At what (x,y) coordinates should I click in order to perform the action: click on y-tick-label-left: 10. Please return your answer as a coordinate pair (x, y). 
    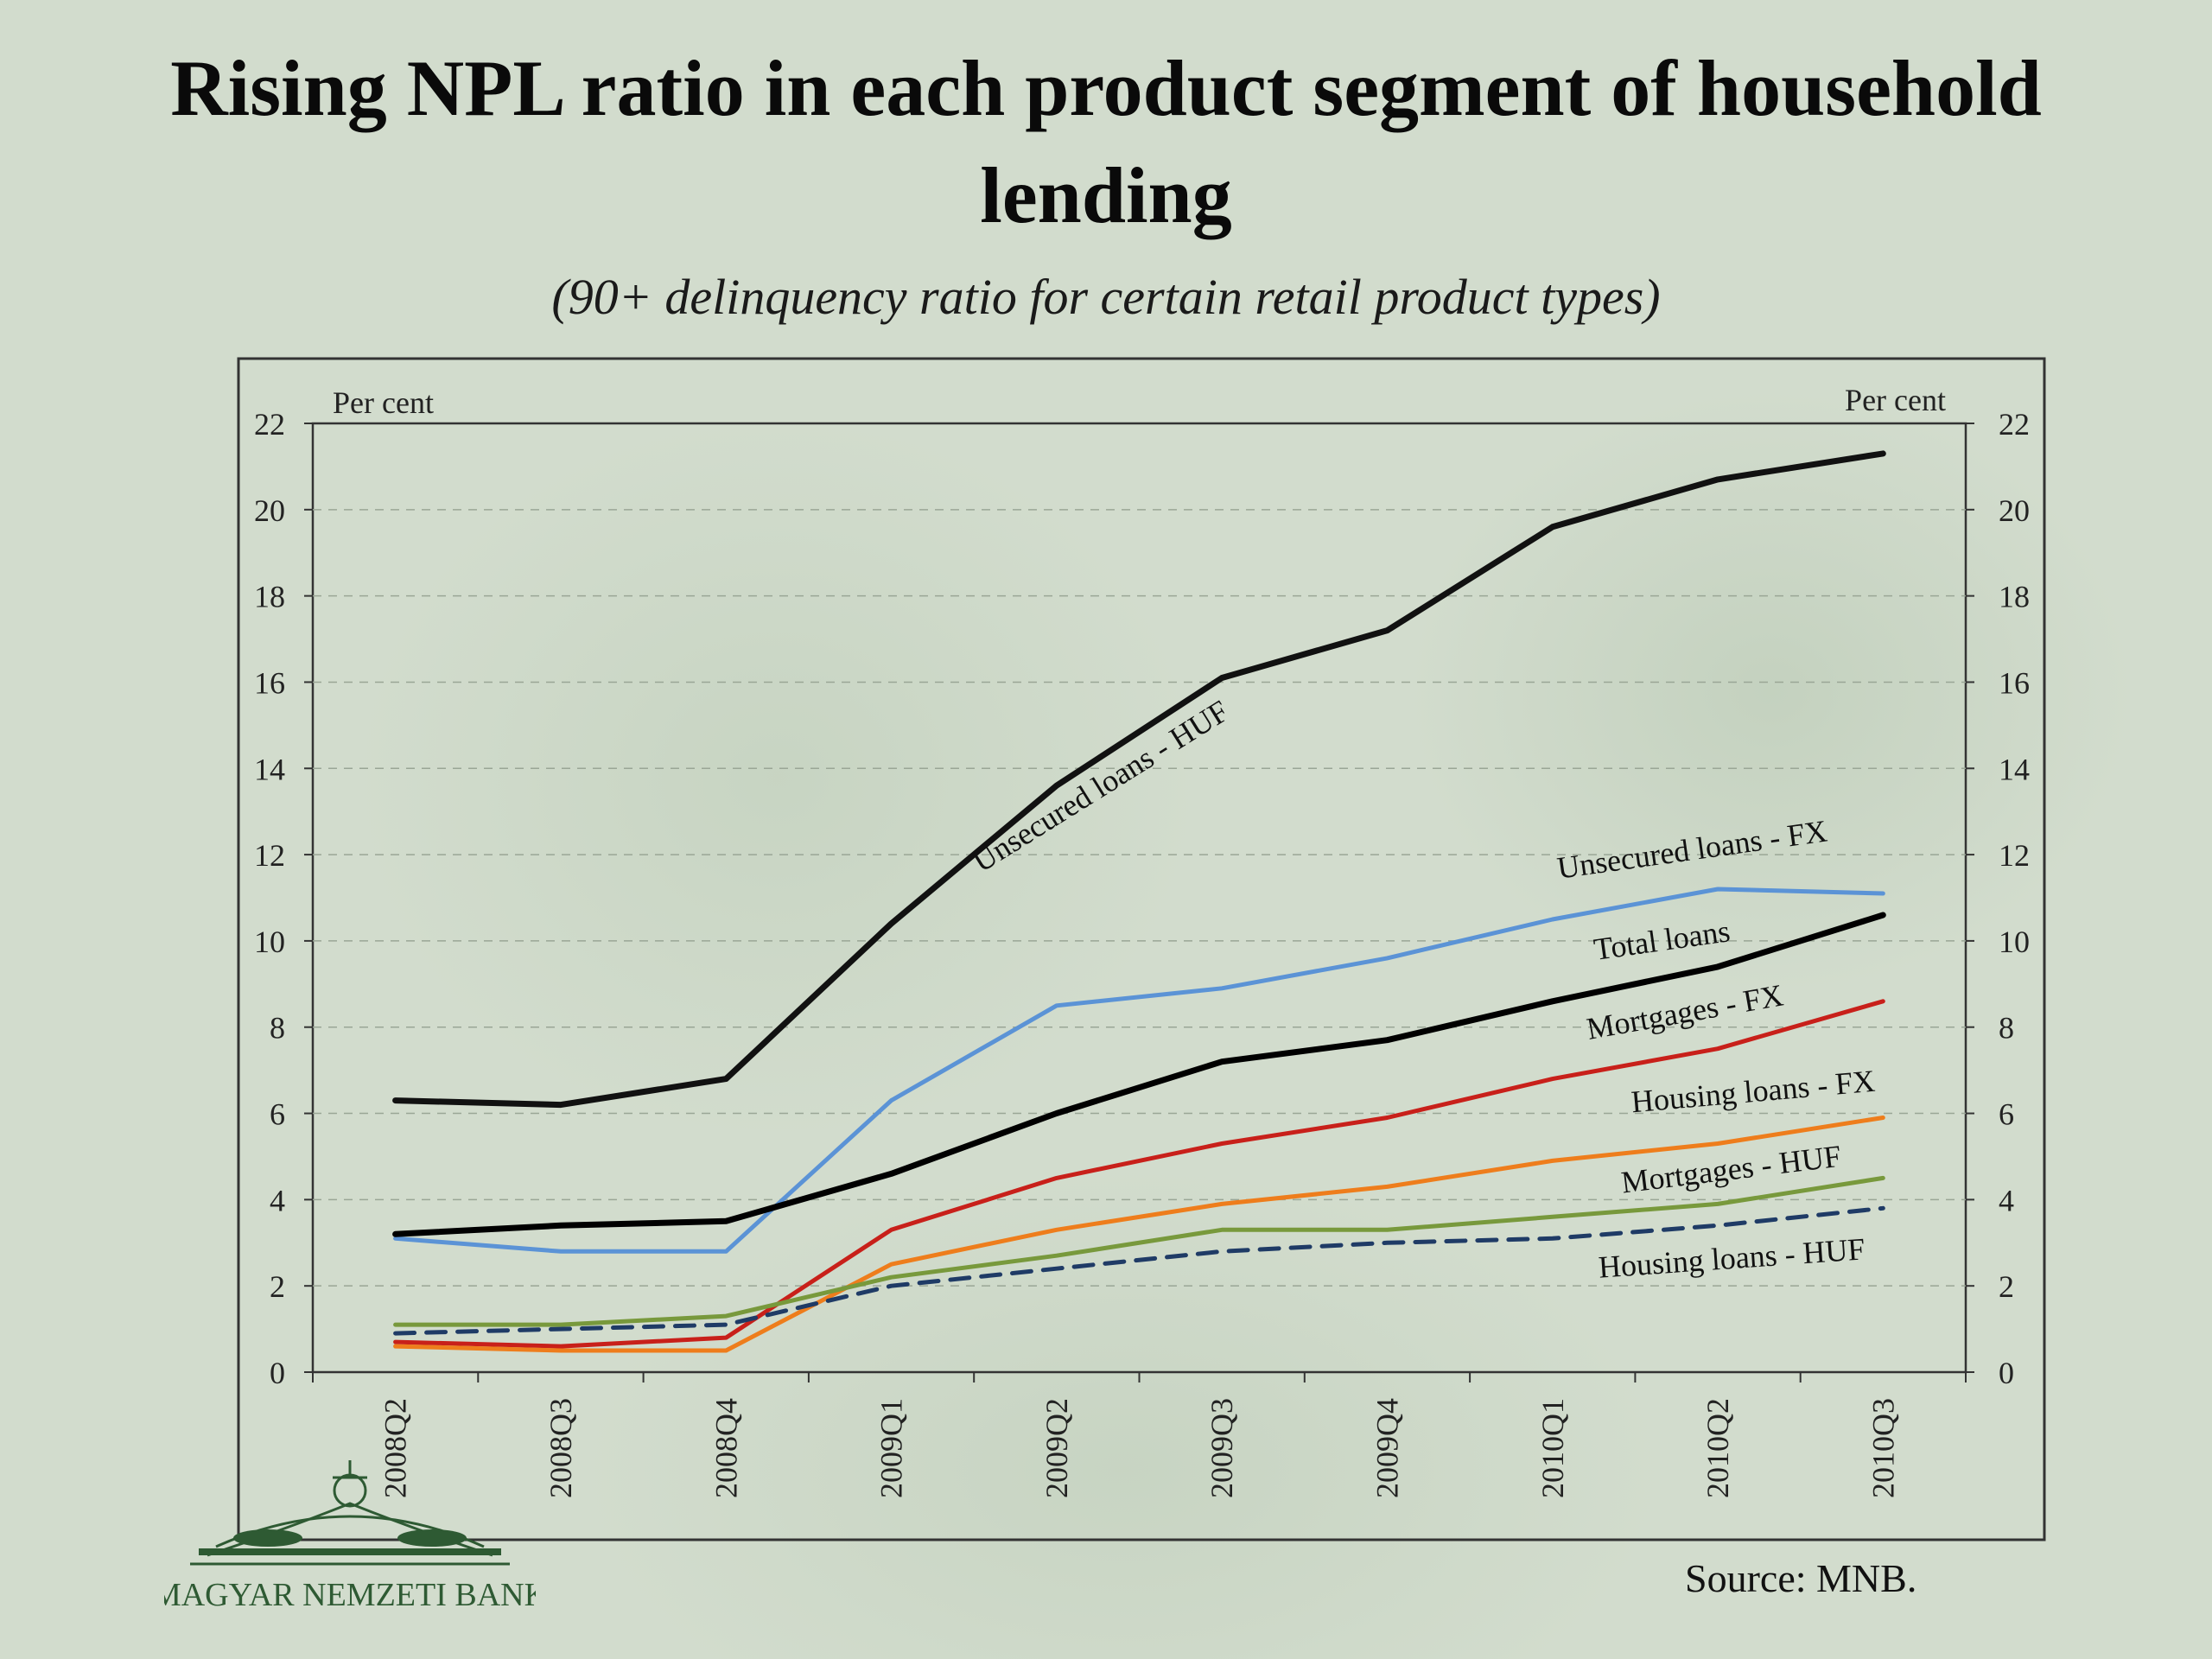
    Looking at the image, I should click on (269, 942).